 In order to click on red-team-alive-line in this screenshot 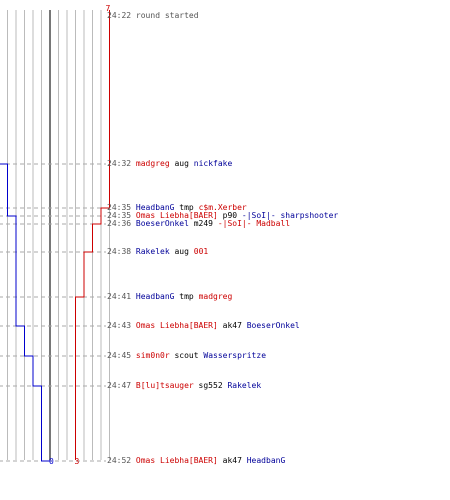, I will do `click(92, 235)`.